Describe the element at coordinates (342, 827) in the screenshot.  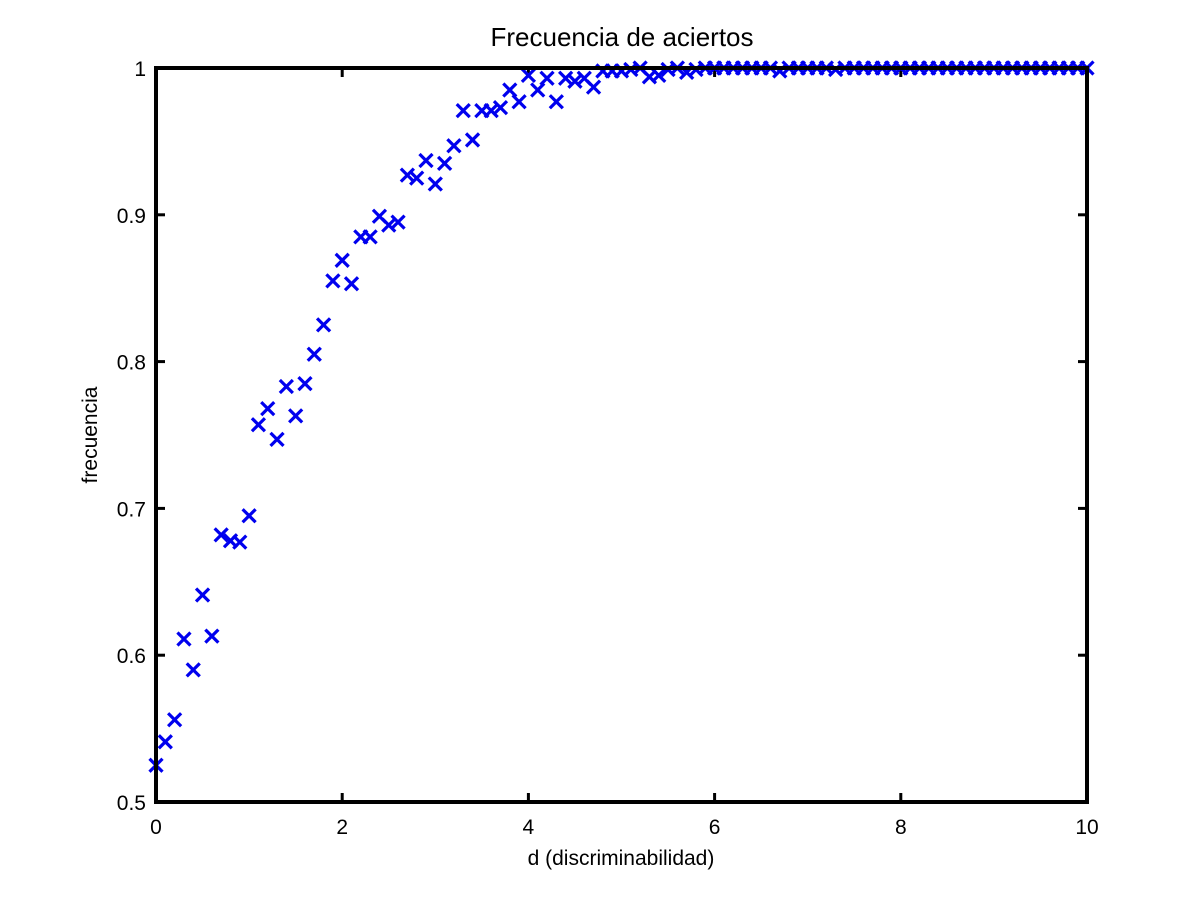
I see `x-tick-label: 2` at that location.